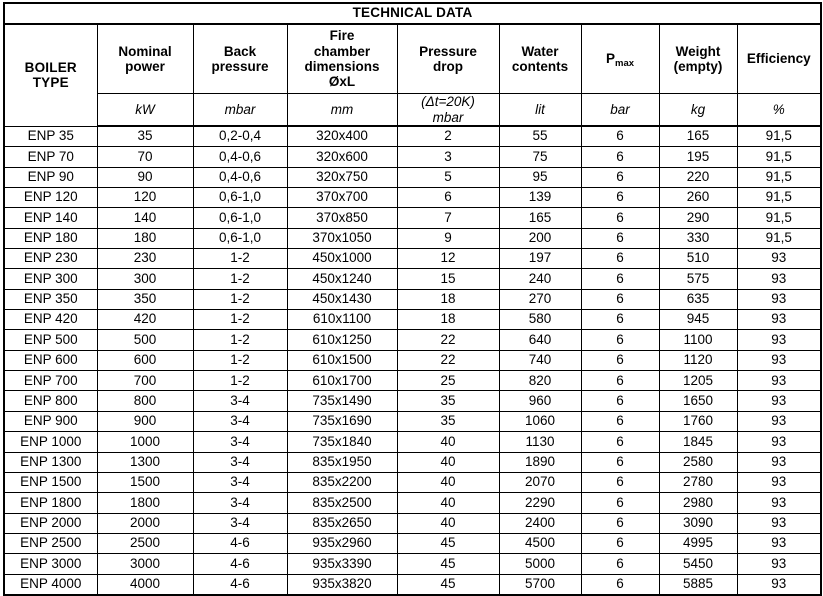 This screenshot has width=823, height=596. Describe the element at coordinates (540, 543) in the screenshot. I see `cell-water: 4500` at that location.